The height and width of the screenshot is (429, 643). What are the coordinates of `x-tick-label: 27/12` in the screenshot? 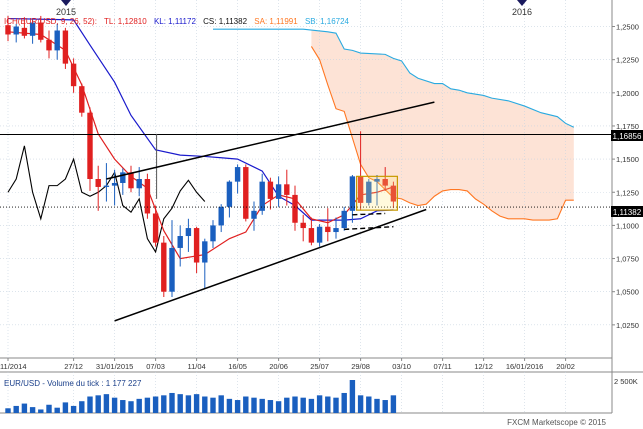 It's located at (73, 366).